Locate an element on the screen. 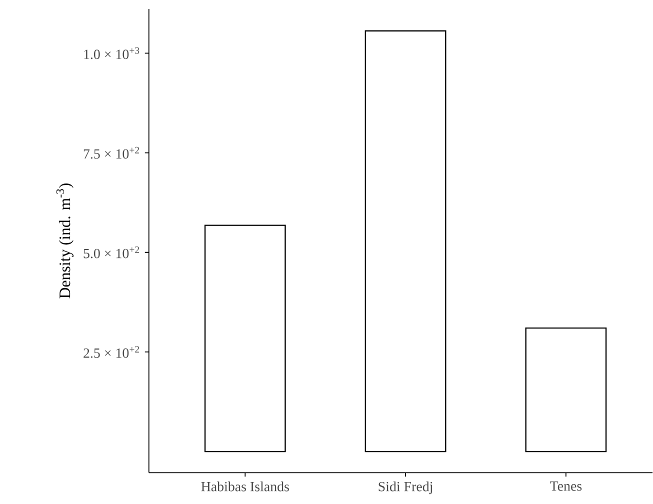 This screenshot has width=653, height=504. y-tick-label: 7.5 × 10$^{+2}$ is located at coordinates (112, 153).